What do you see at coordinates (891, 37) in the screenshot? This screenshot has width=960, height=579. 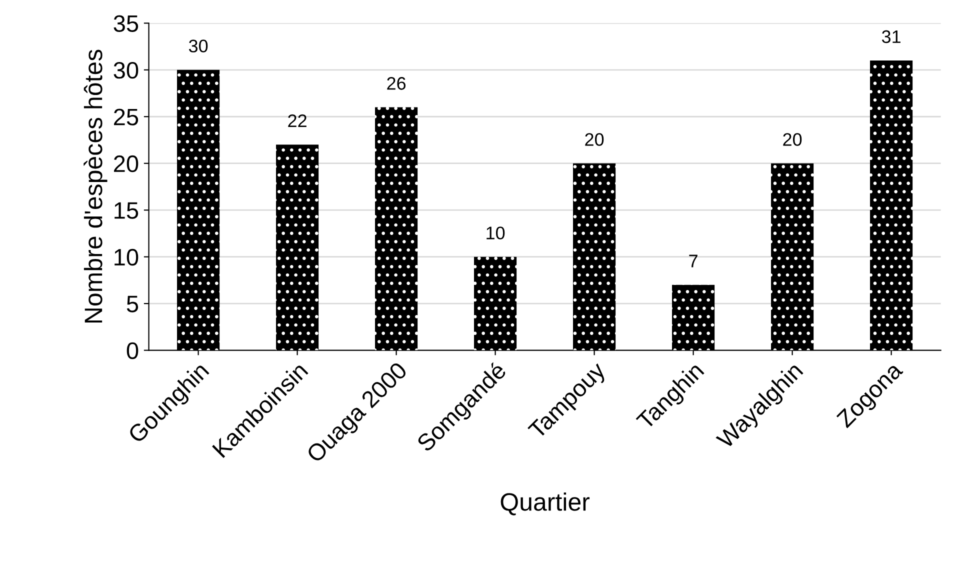 I see `data-label: 31` at bounding box center [891, 37].